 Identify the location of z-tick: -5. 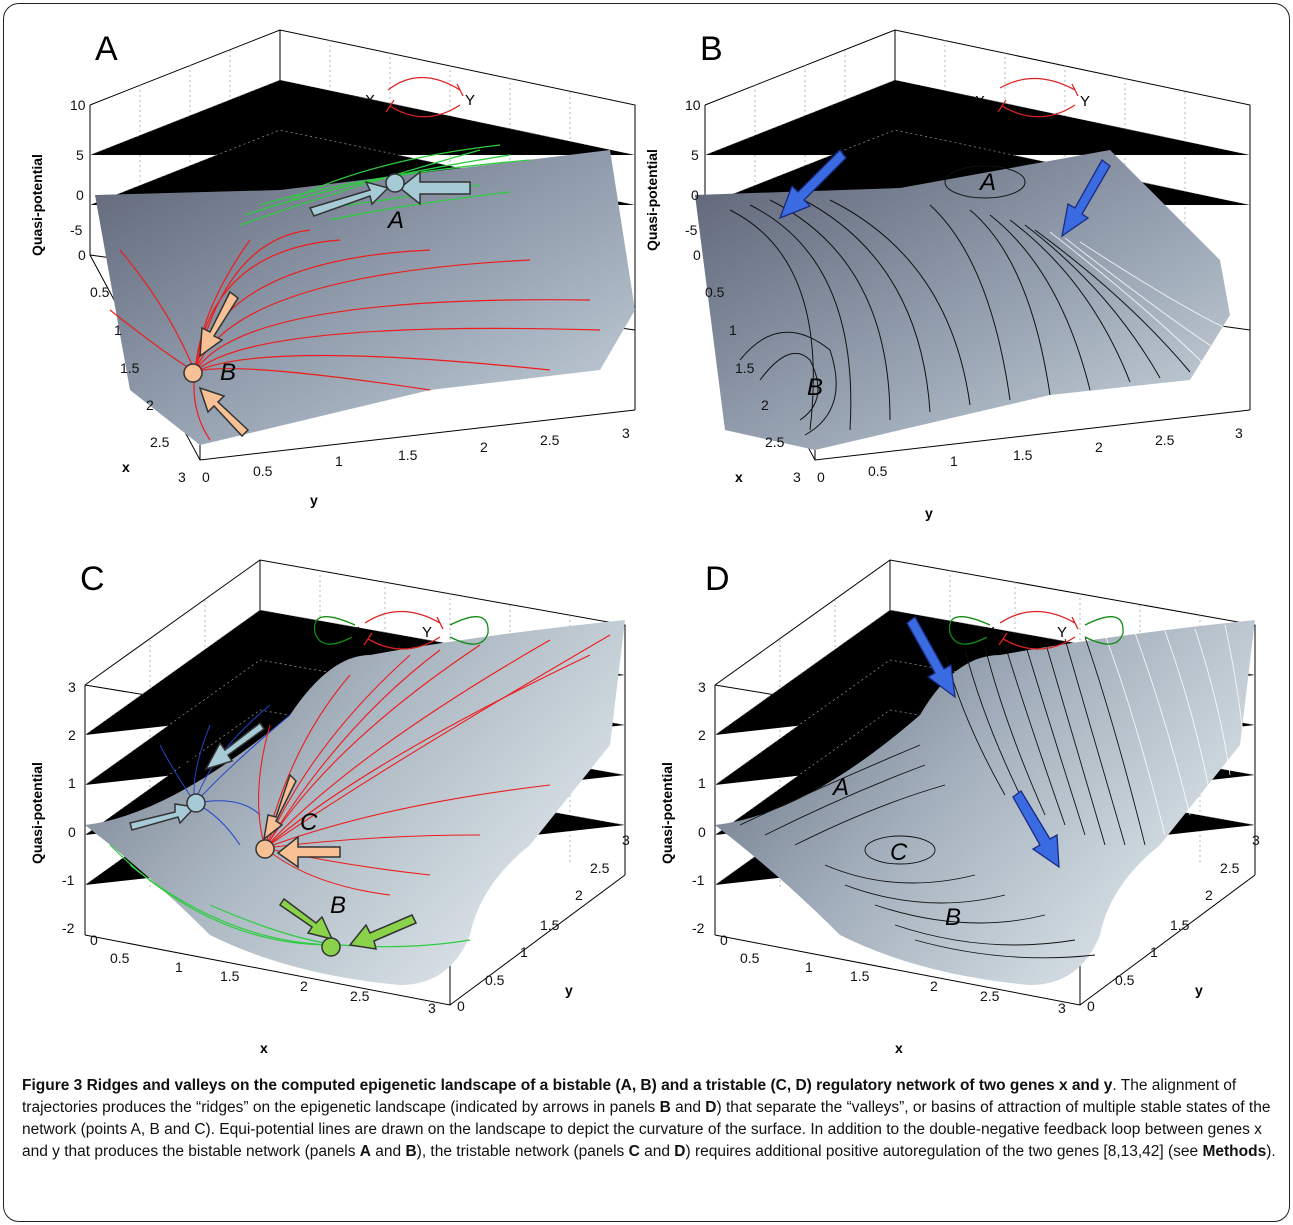
(691, 230).